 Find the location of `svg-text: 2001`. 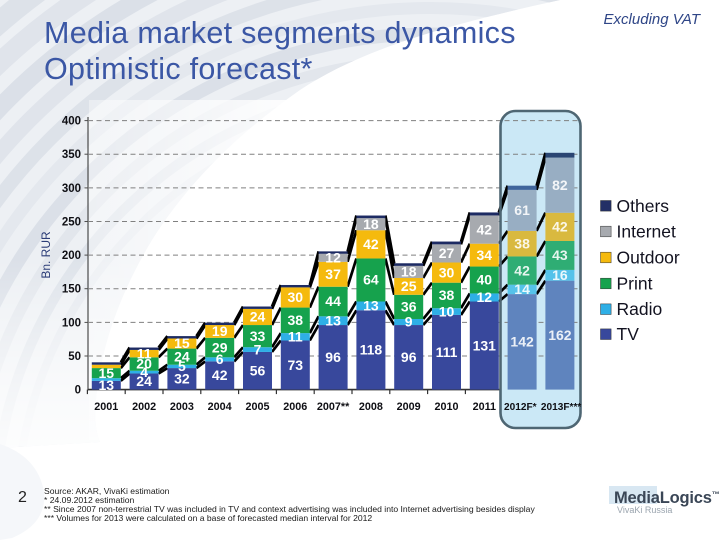

svg-text: 2001 is located at coordinates (106, 407).